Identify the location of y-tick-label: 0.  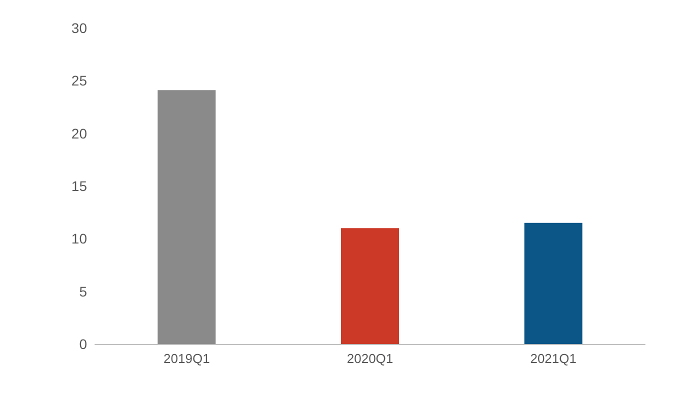
(83, 344).